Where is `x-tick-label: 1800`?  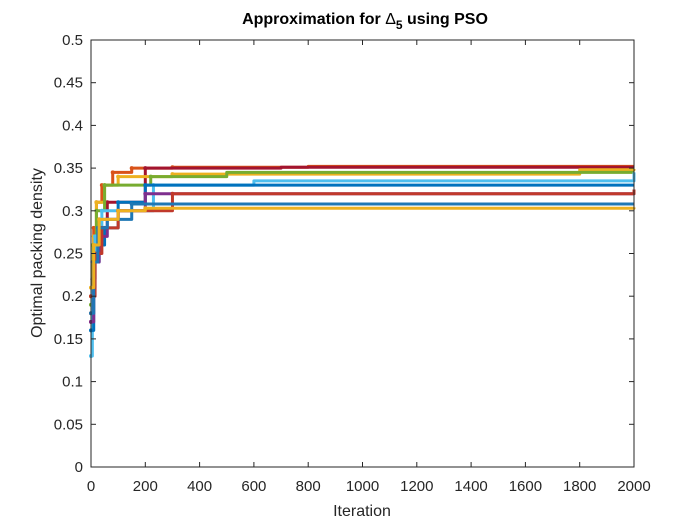 x-tick-label: 1800 is located at coordinates (579, 486).